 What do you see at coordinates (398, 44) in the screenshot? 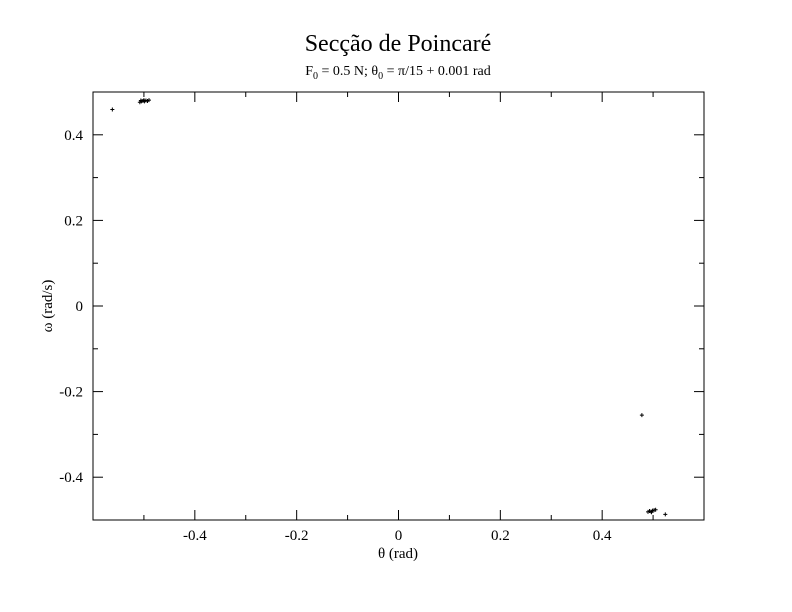
I see `chart-title: Secção de Poincaré` at bounding box center [398, 44].